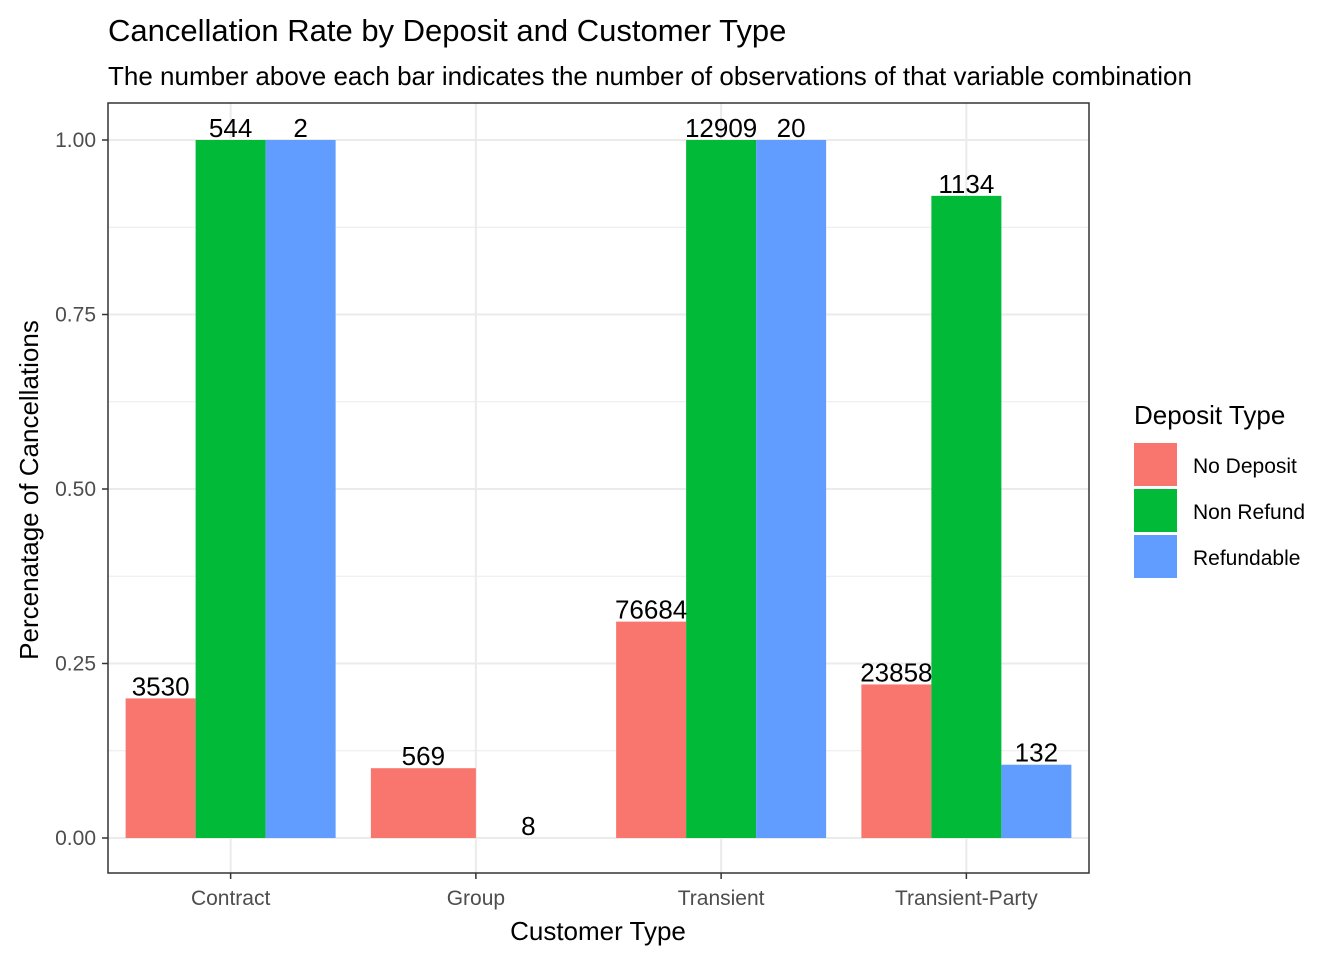 Image resolution: width=1344 pixels, height=960 pixels. I want to click on legend-label: No Deposit, so click(1245, 466).